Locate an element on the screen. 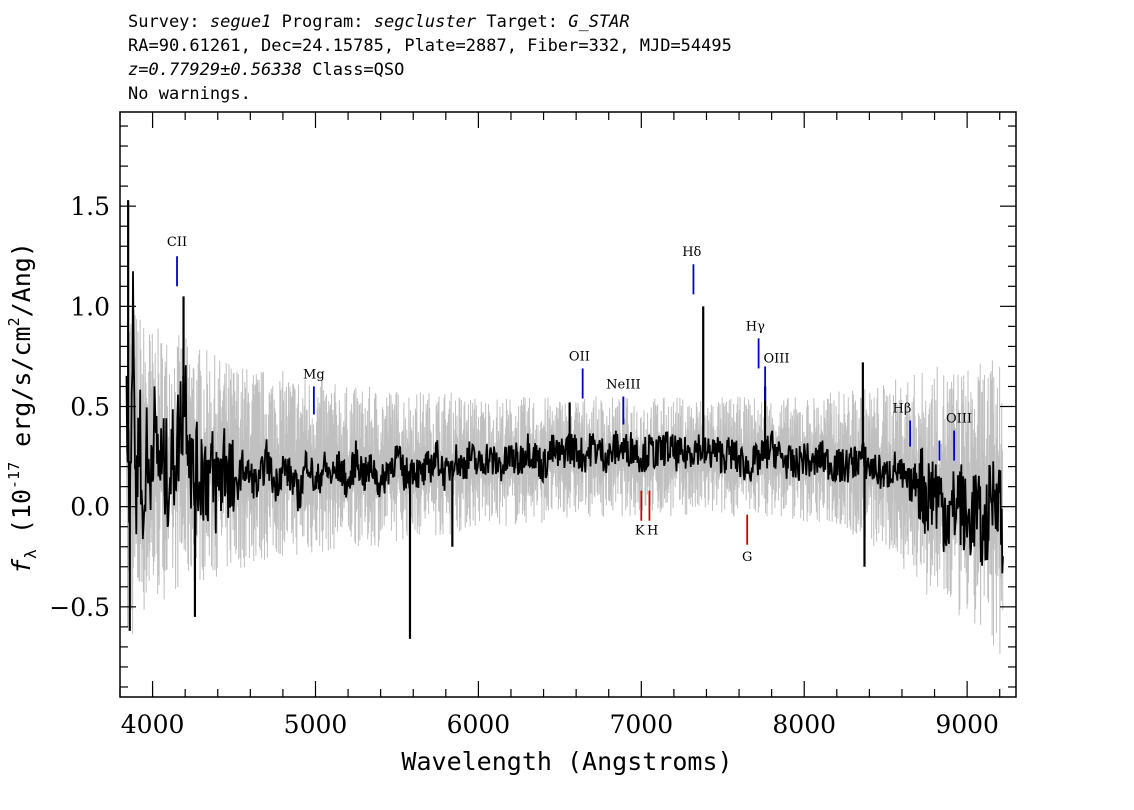  warnings-text: No warnings. is located at coordinates (189, 94).